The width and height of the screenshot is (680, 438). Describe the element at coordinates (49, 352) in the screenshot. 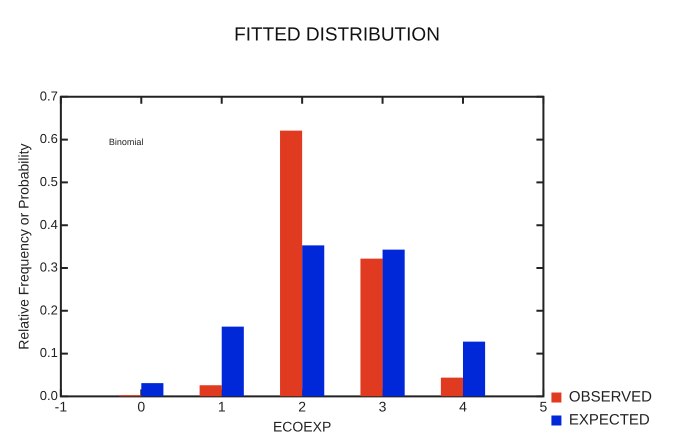

I see `y-tick-label: 0.1` at that location.